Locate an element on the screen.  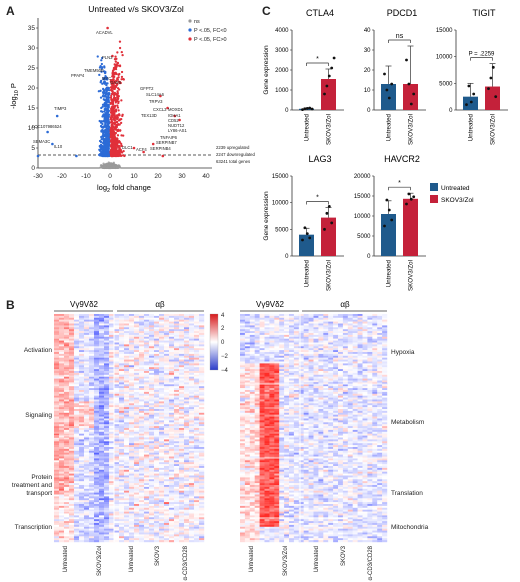
volcano-point-outlier is located at coordinates (134, 148).